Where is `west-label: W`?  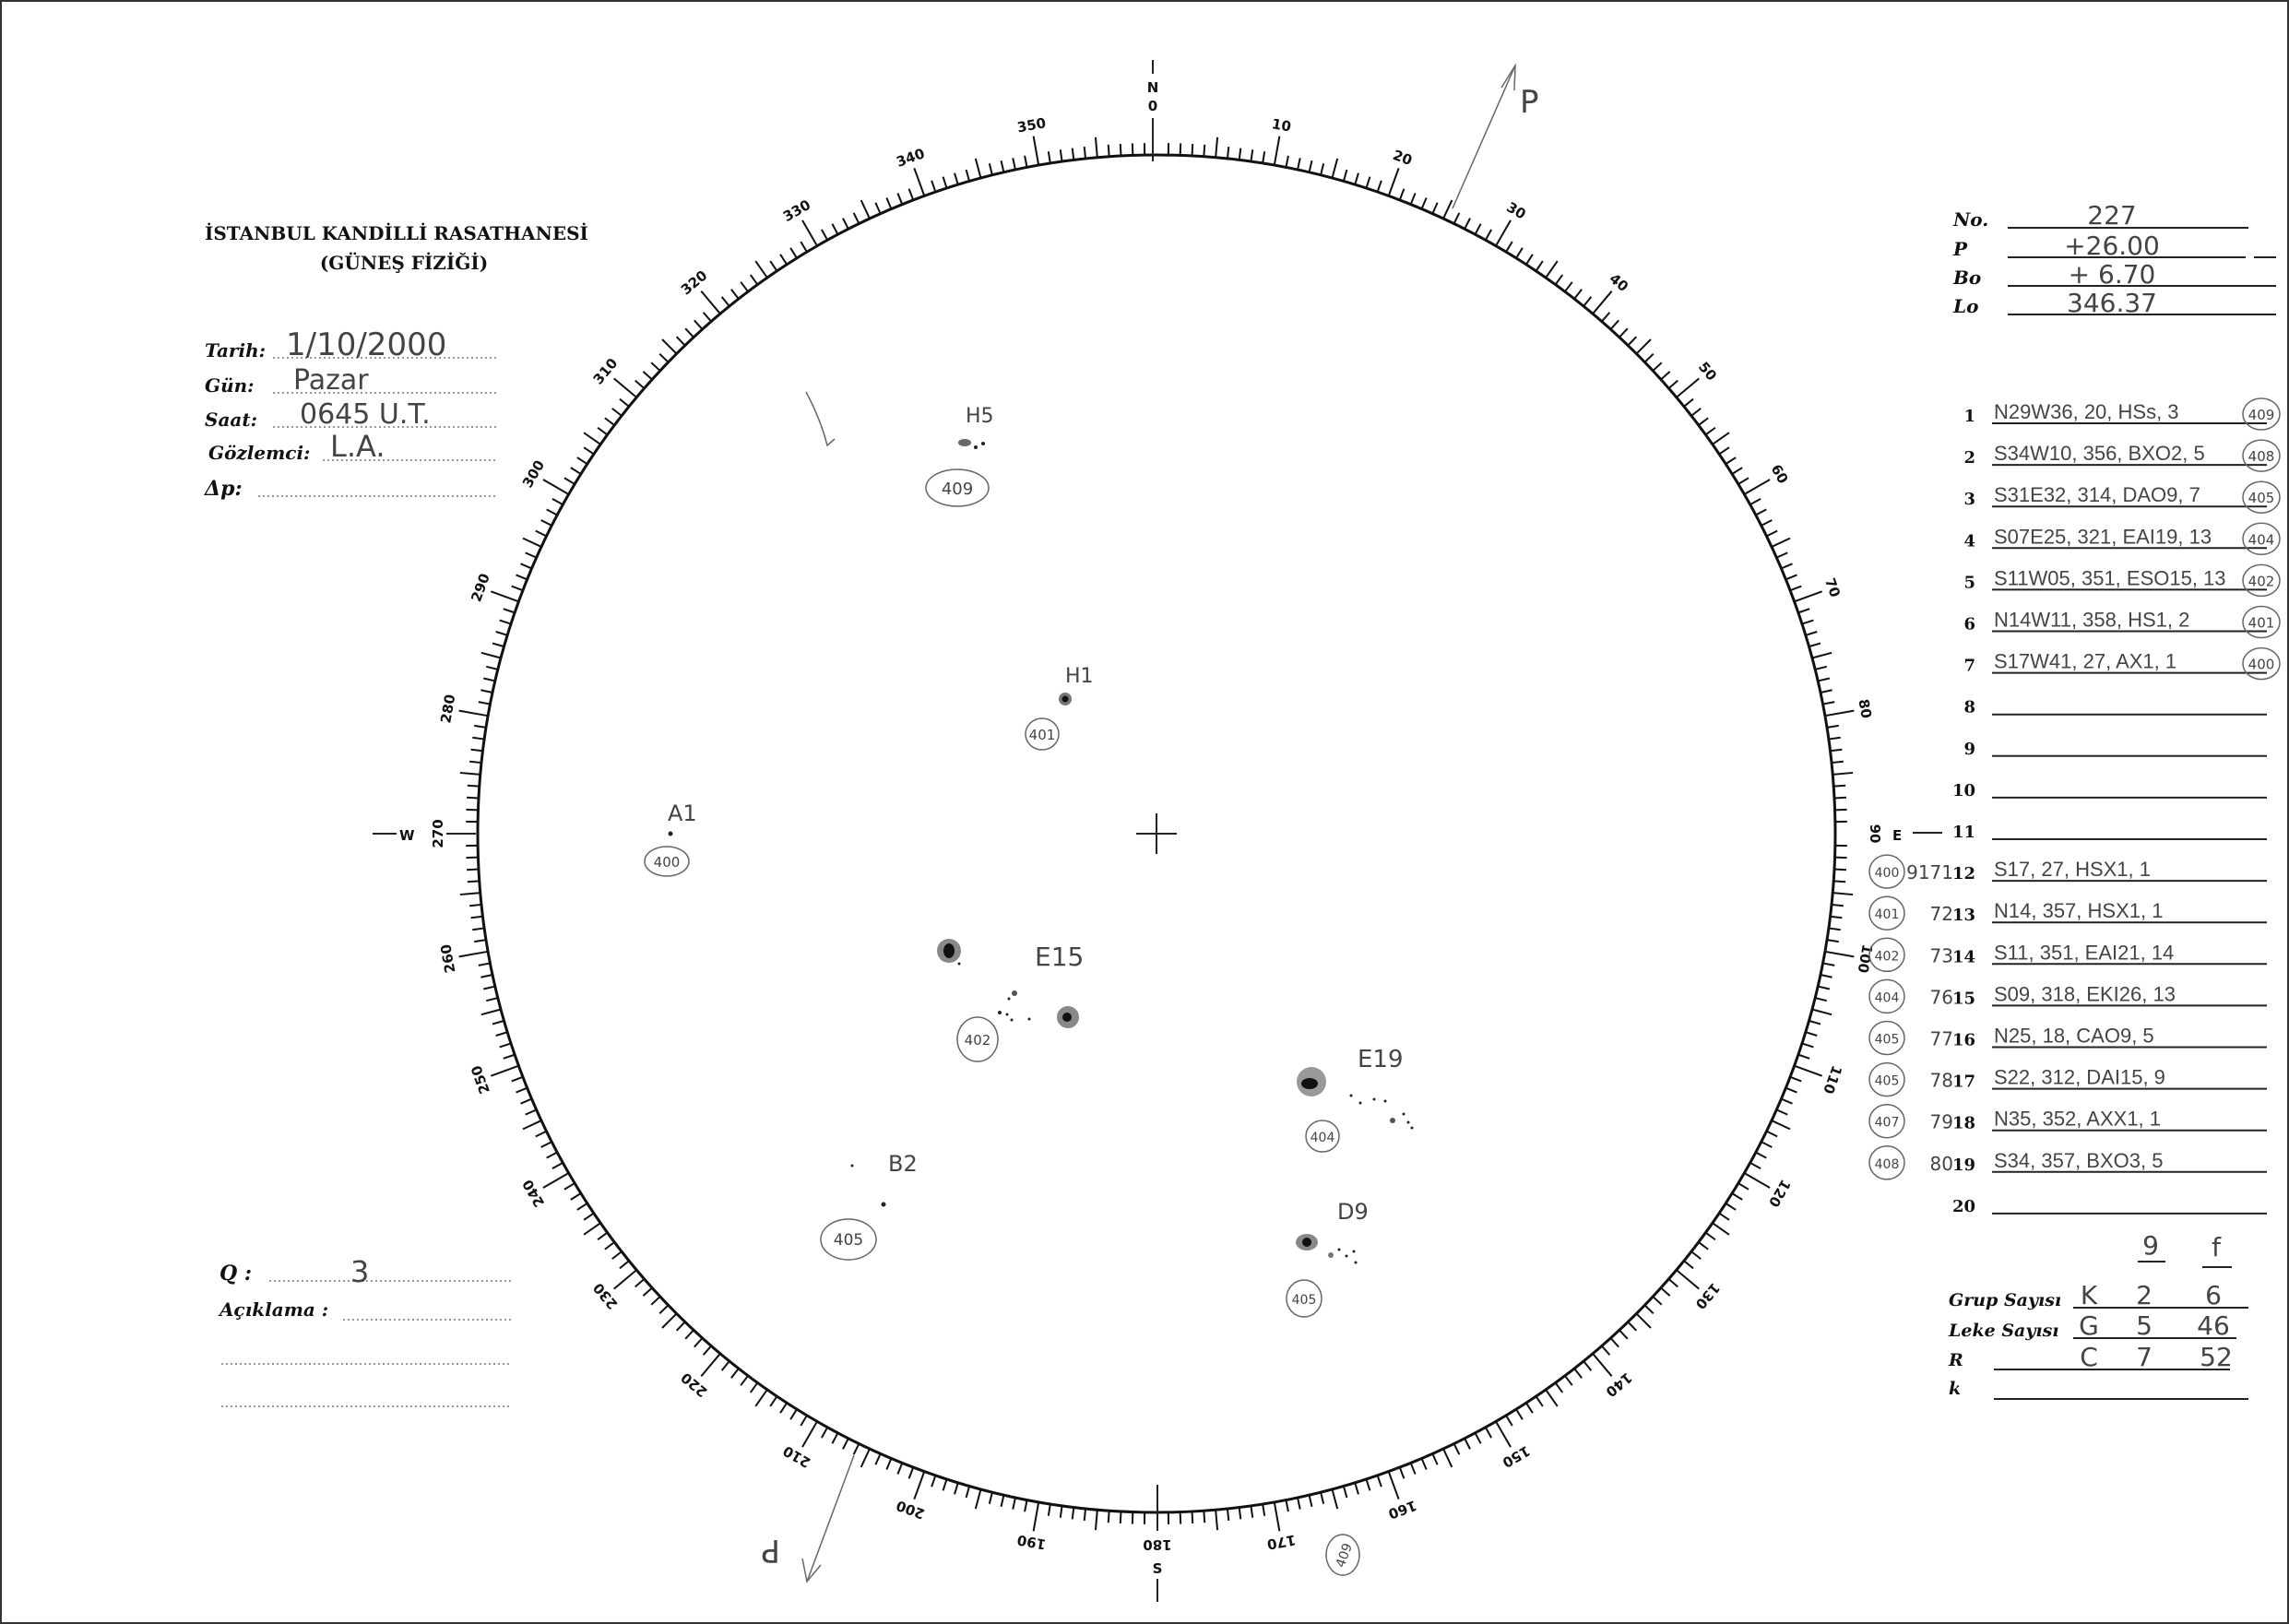 west-label: W is located at coordinates (407, 836).